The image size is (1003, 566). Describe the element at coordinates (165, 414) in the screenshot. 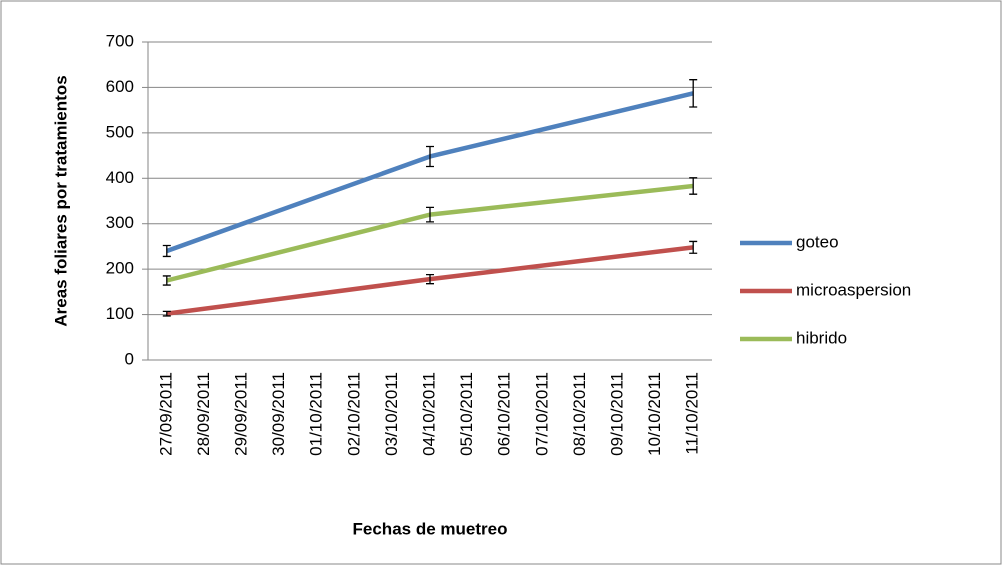

I see `x-tick-label: 27/09/2011` at that location.